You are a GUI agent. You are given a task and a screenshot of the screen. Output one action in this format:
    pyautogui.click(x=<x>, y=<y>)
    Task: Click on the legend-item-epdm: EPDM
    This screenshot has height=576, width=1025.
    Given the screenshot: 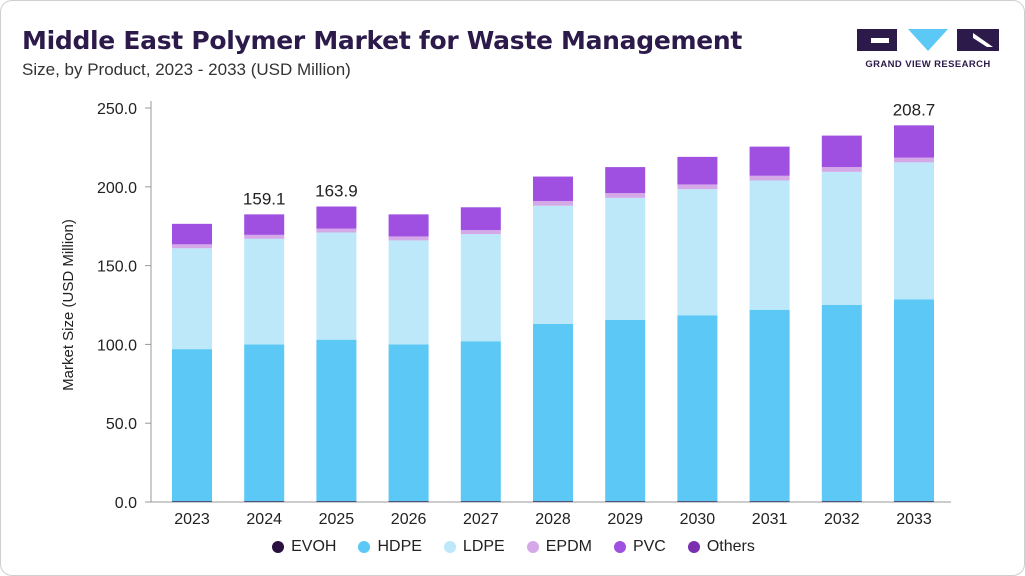 What is the action you would take?
    pyautogui.click(x=559, y=547)
    